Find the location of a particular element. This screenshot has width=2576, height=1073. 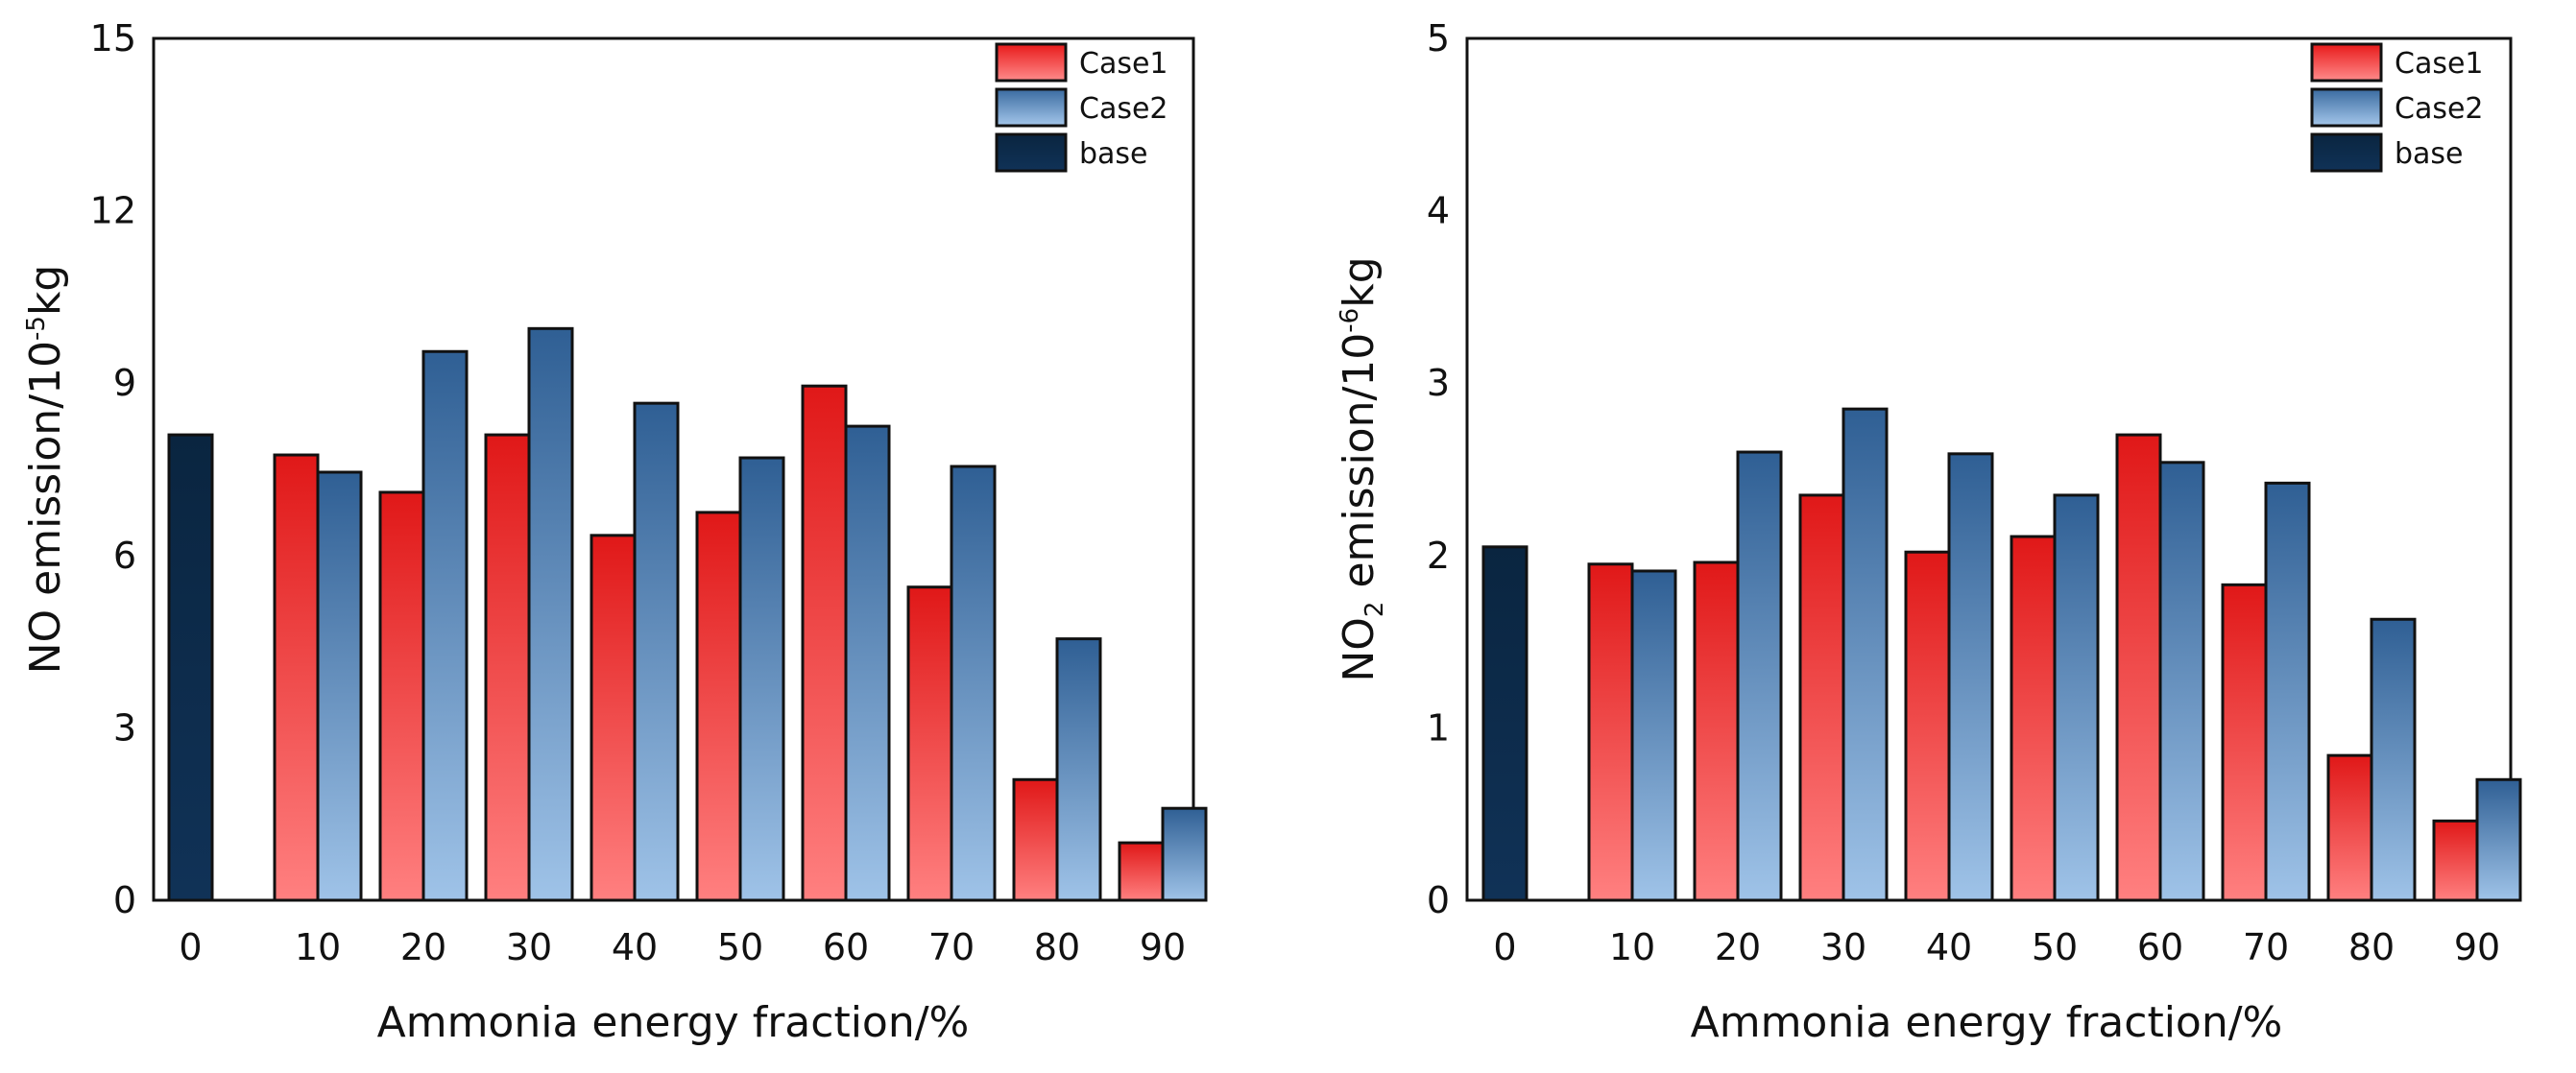

y-tick-label: 15 is located at coordinates (113, 38).